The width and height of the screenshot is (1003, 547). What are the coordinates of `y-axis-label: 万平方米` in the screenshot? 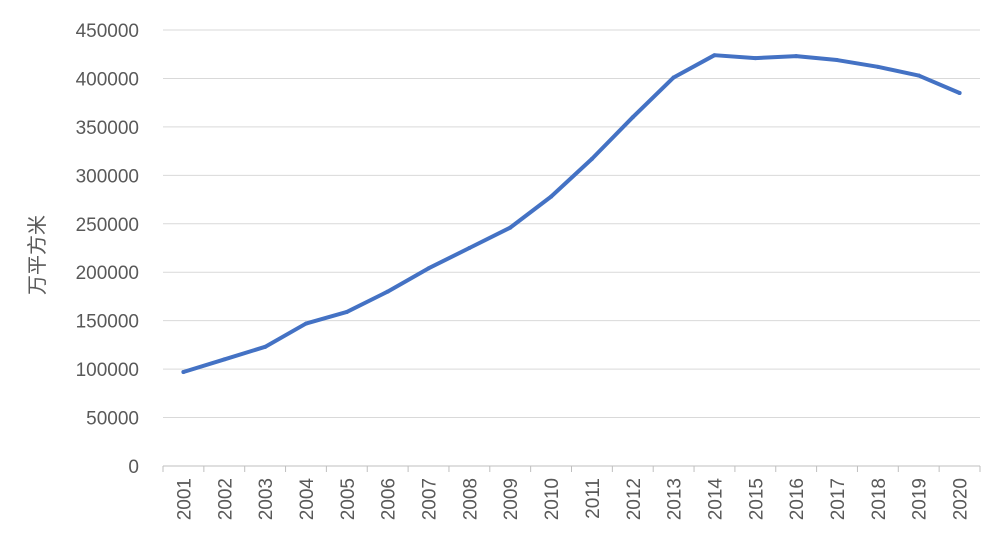 It's located at (37, 255).